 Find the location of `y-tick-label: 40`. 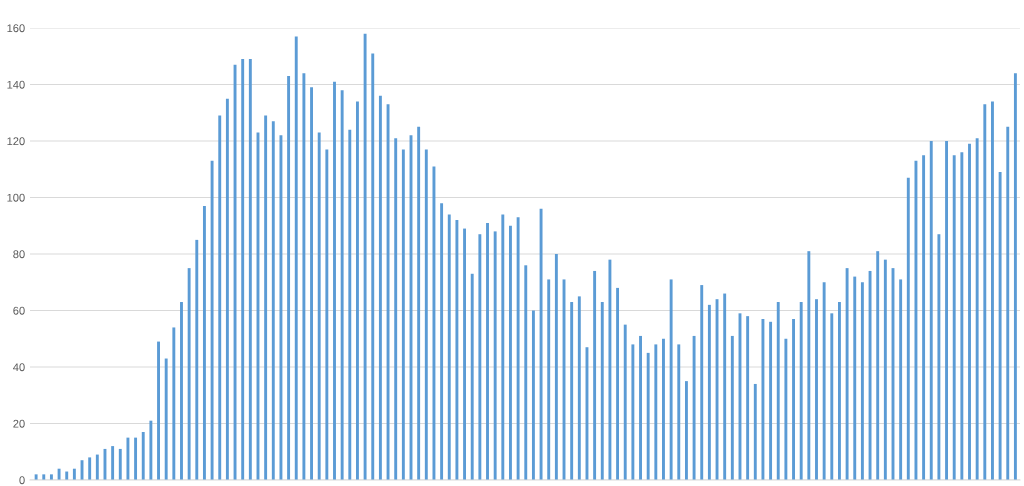

y-tick-label: 40 is located at coordinates (19, 367).